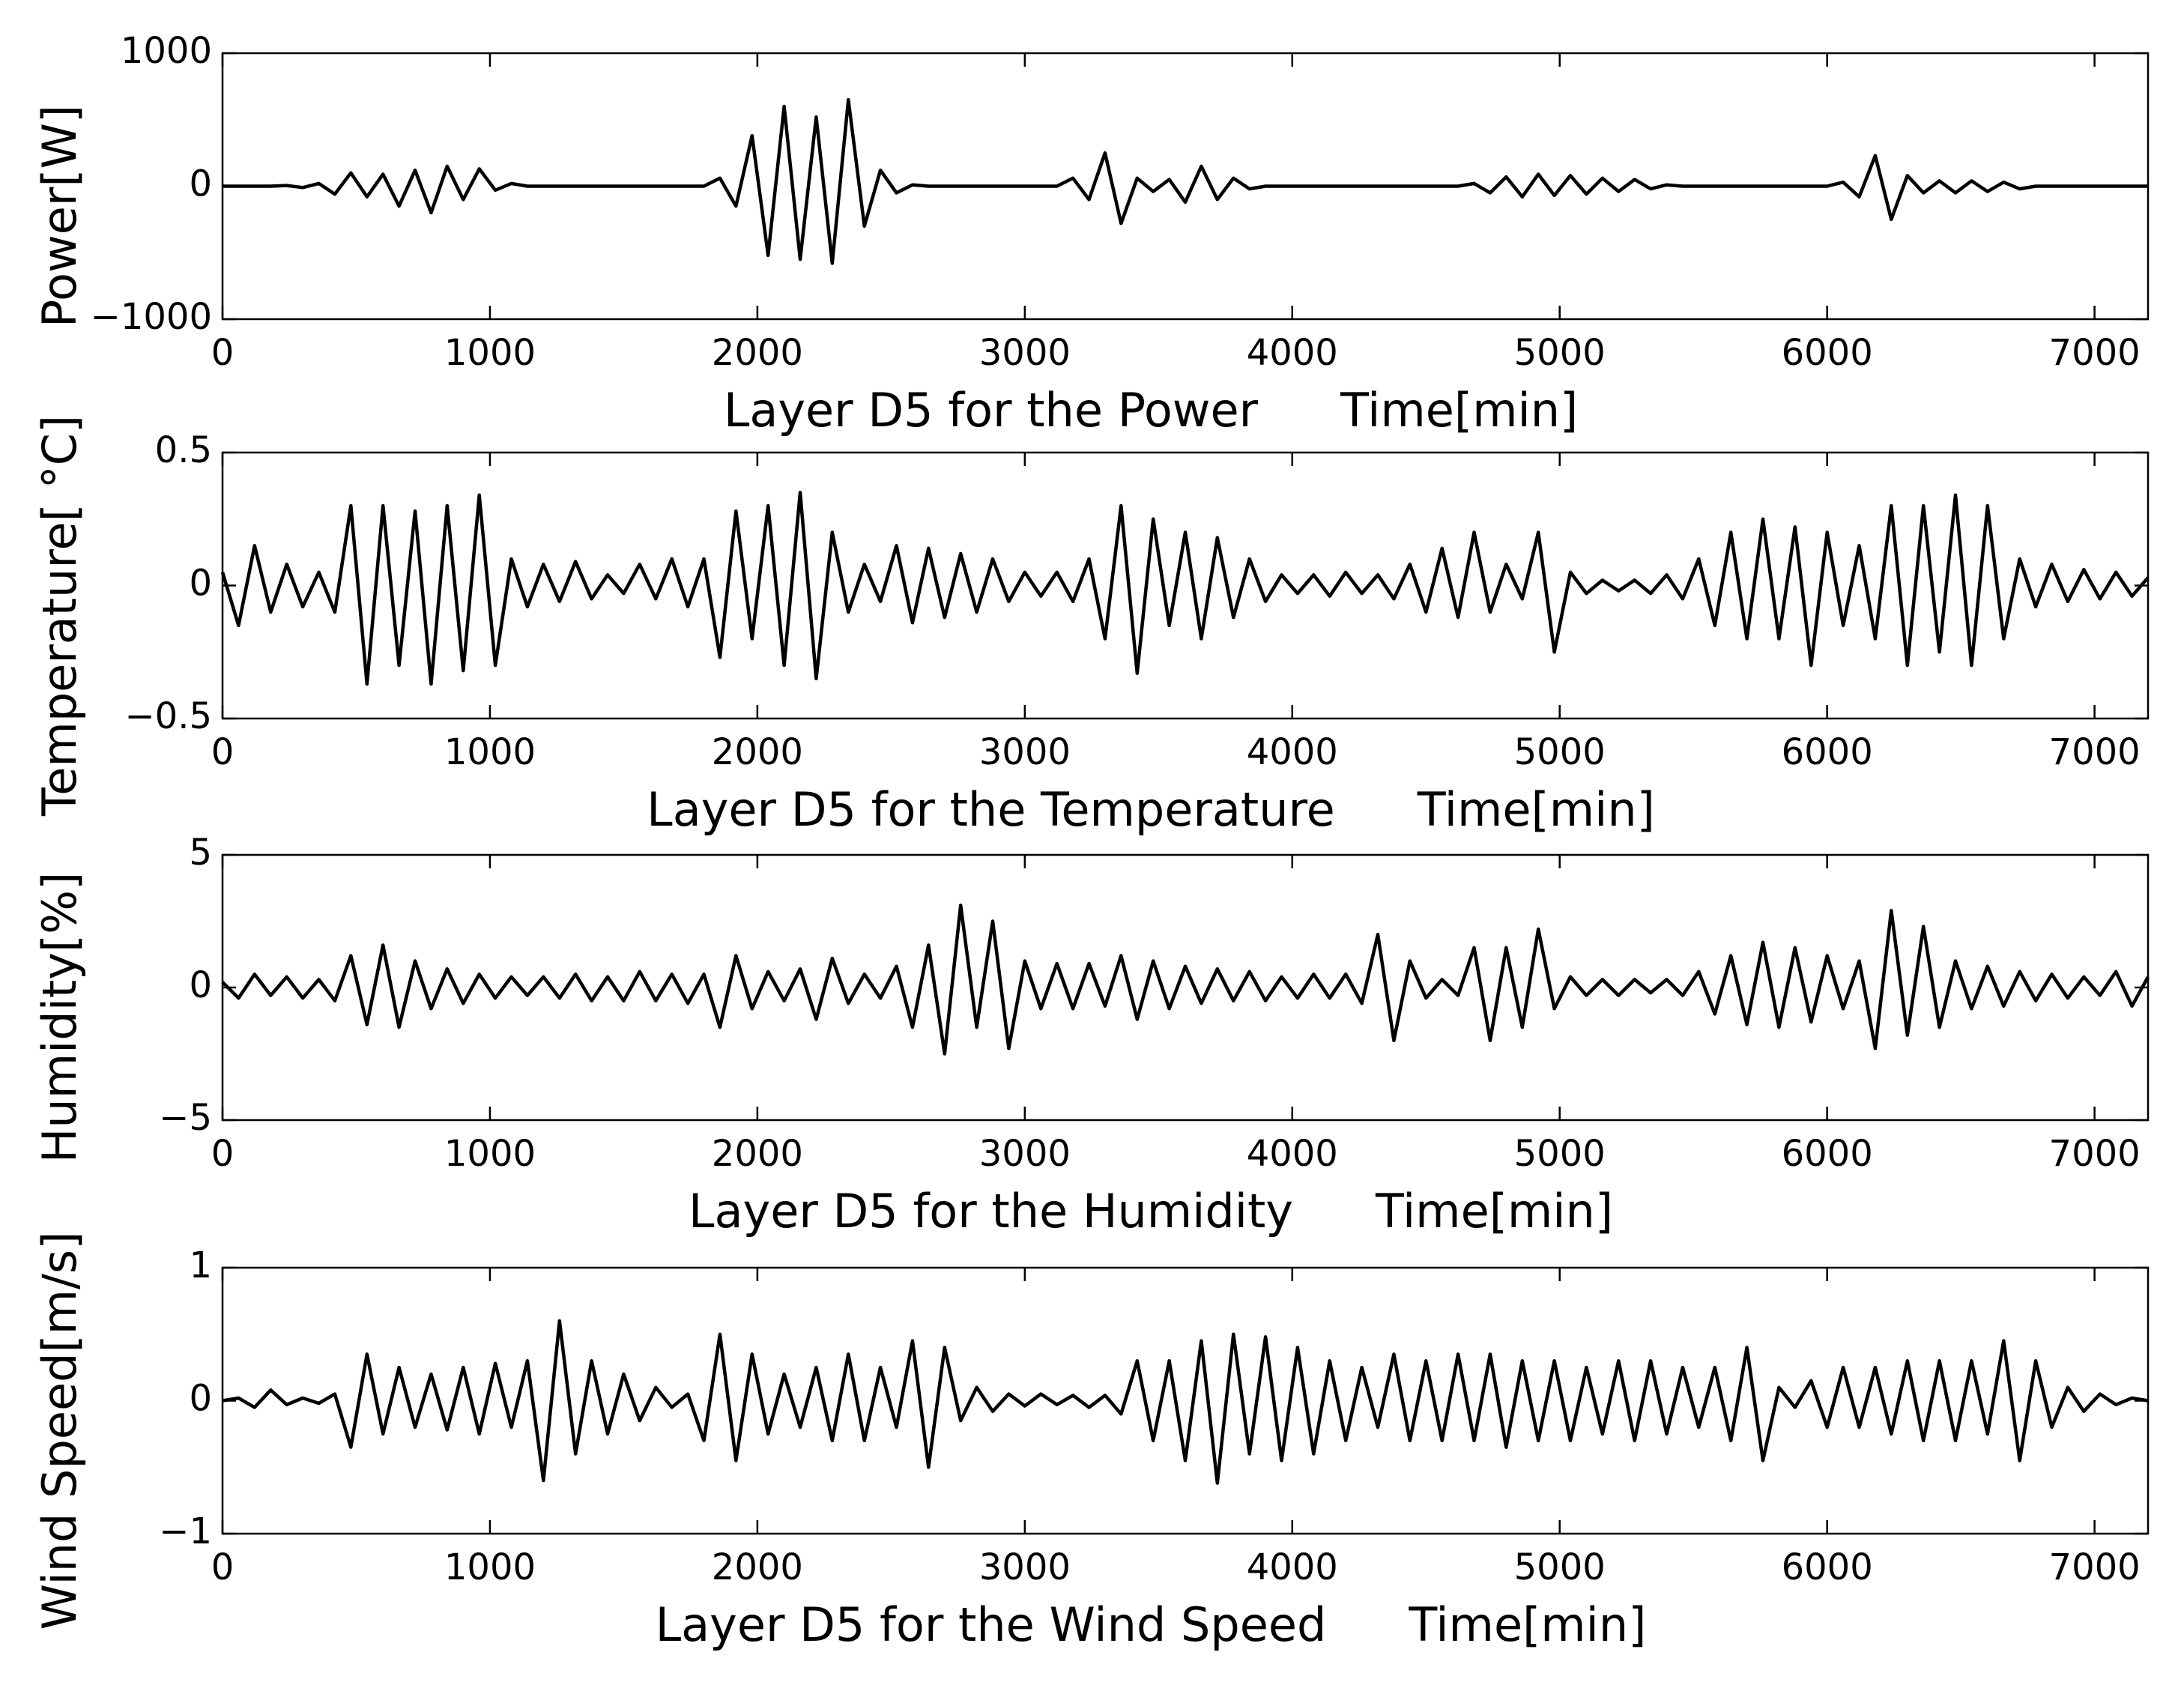 Image resolution: width=2184 pixels, height=1697 pixels. I want to click on y-axis-label: Humidity[%], so click(59, 1017).